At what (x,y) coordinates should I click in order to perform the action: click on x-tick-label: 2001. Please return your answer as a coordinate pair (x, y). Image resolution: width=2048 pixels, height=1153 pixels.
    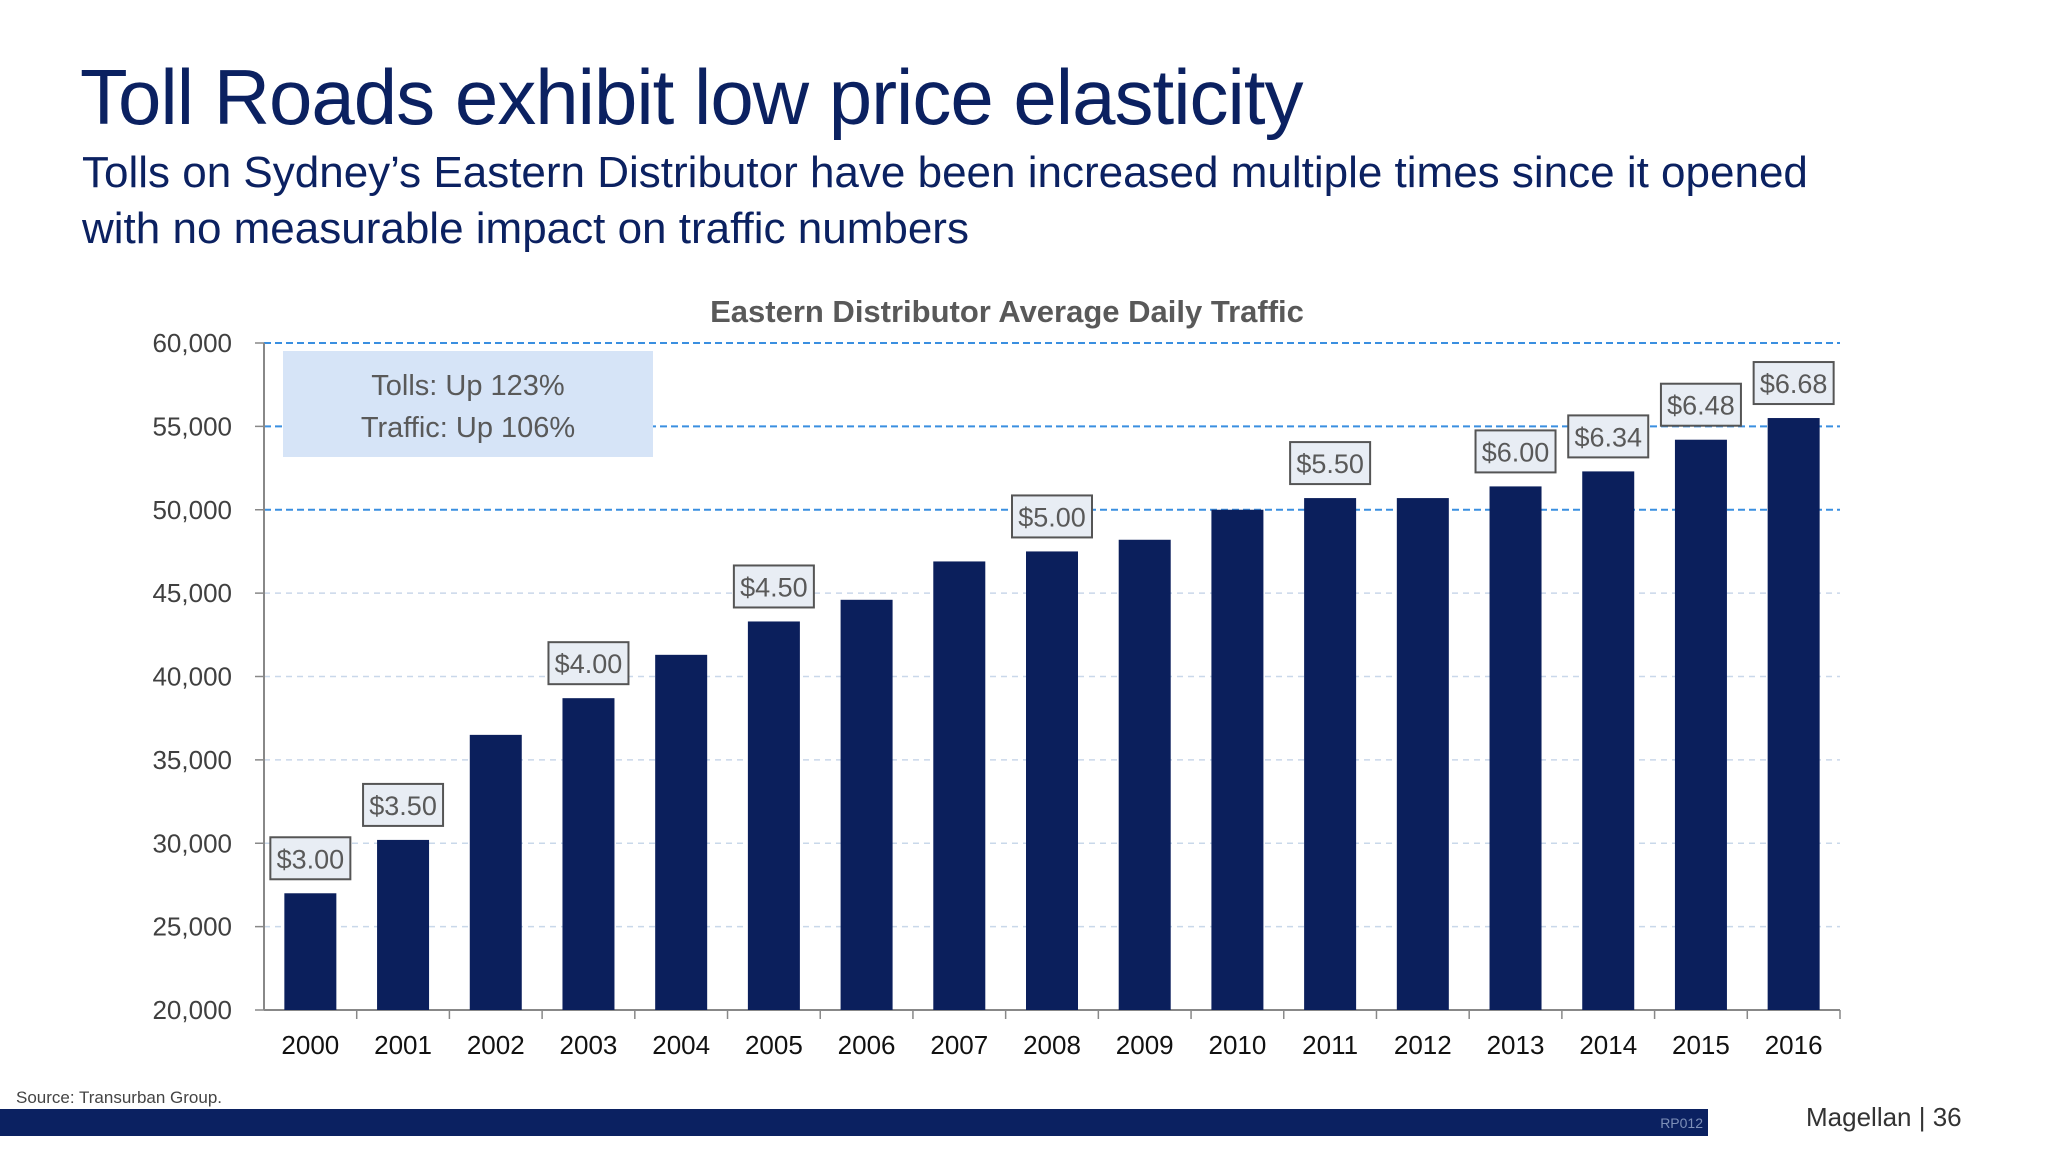
    Looking at the image, I should click on (403, 1045).